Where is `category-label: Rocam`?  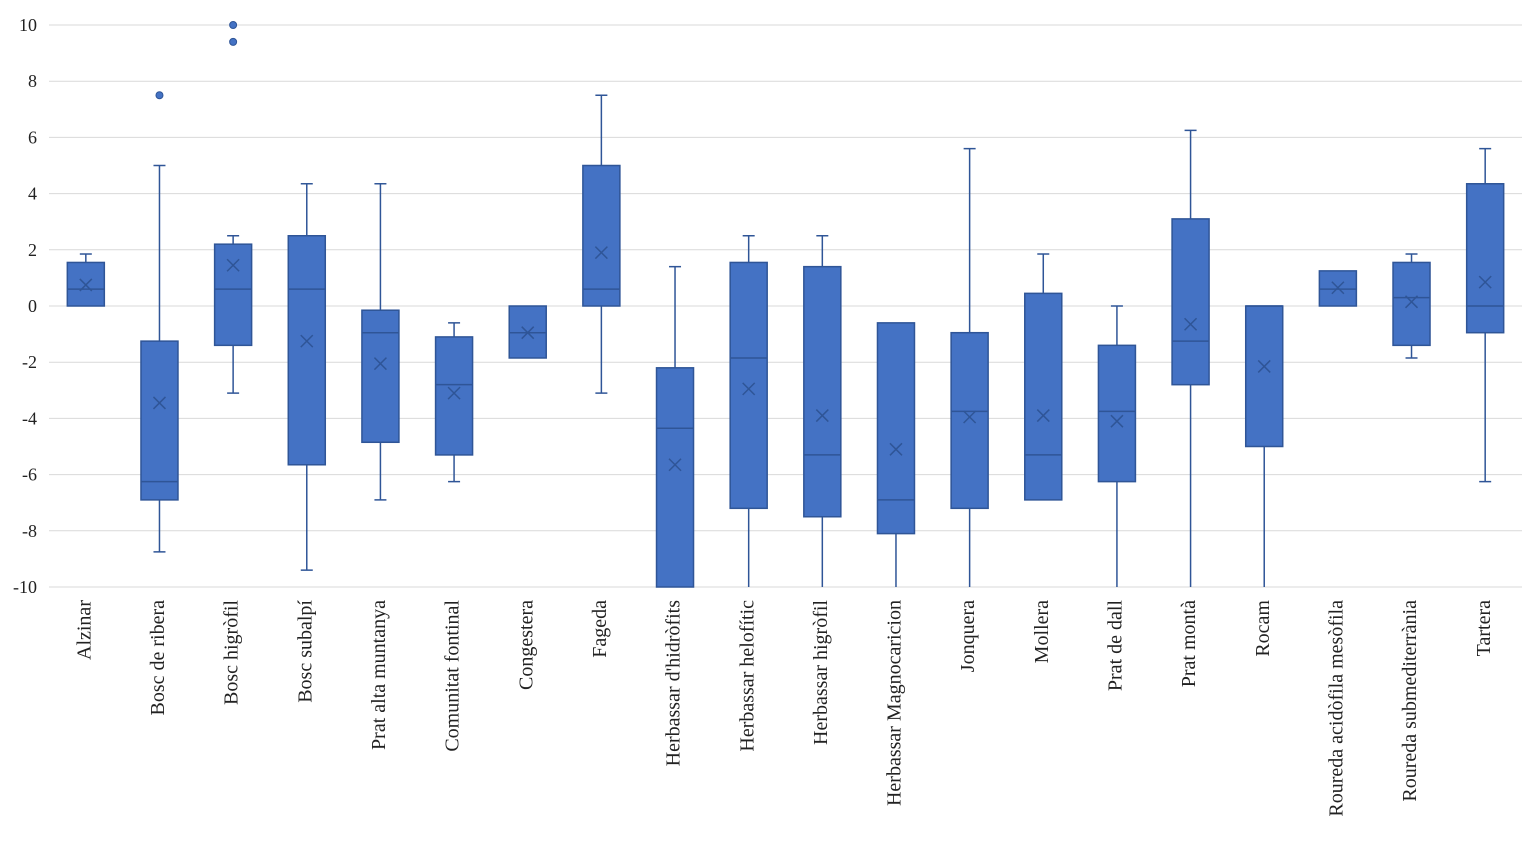
category-label: Rocam is located at coordinates (1263, 628).